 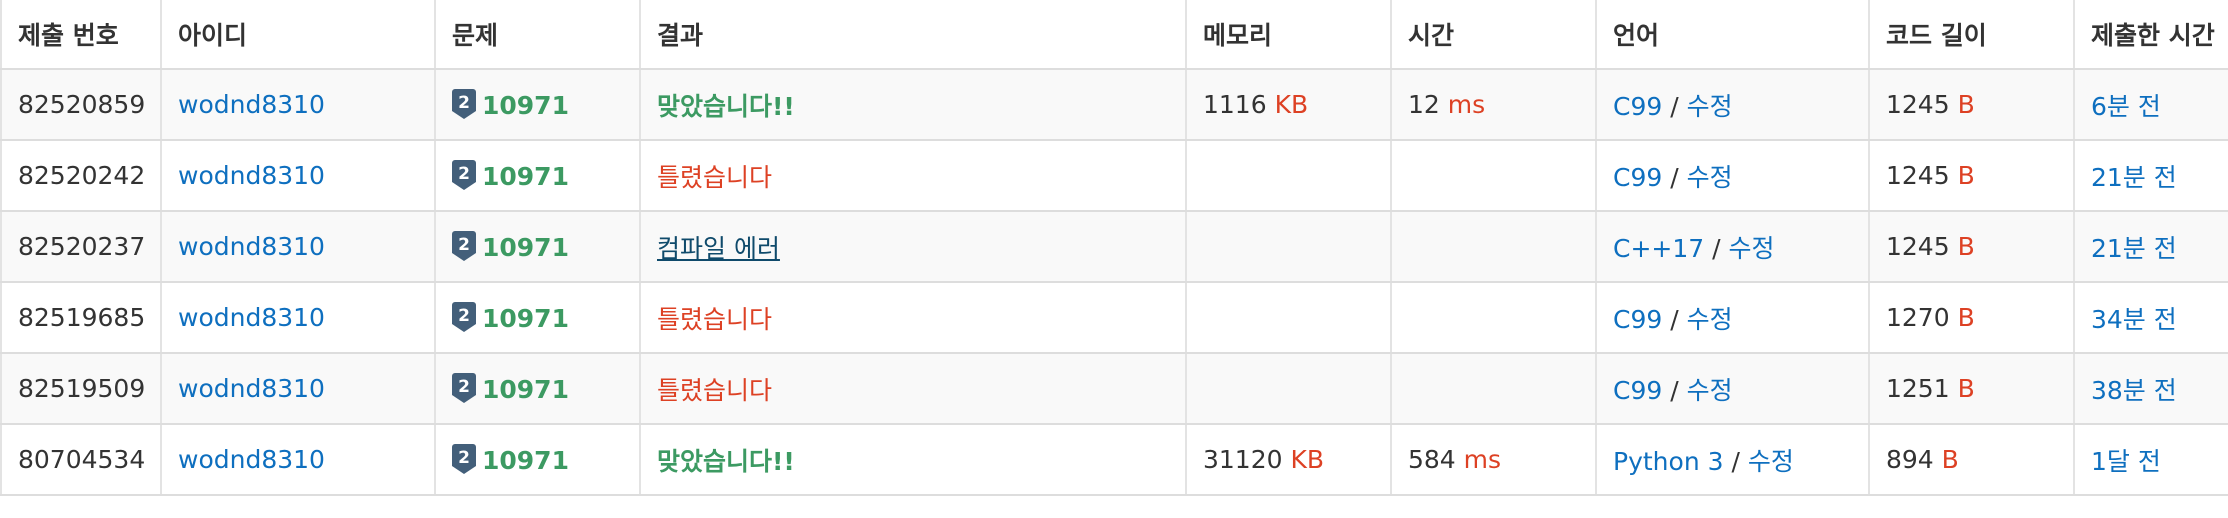 What do you see at coordinates (1659, 248) in the screenshot?
I see `language-link: C++17` at bounding box center [1659, 248].